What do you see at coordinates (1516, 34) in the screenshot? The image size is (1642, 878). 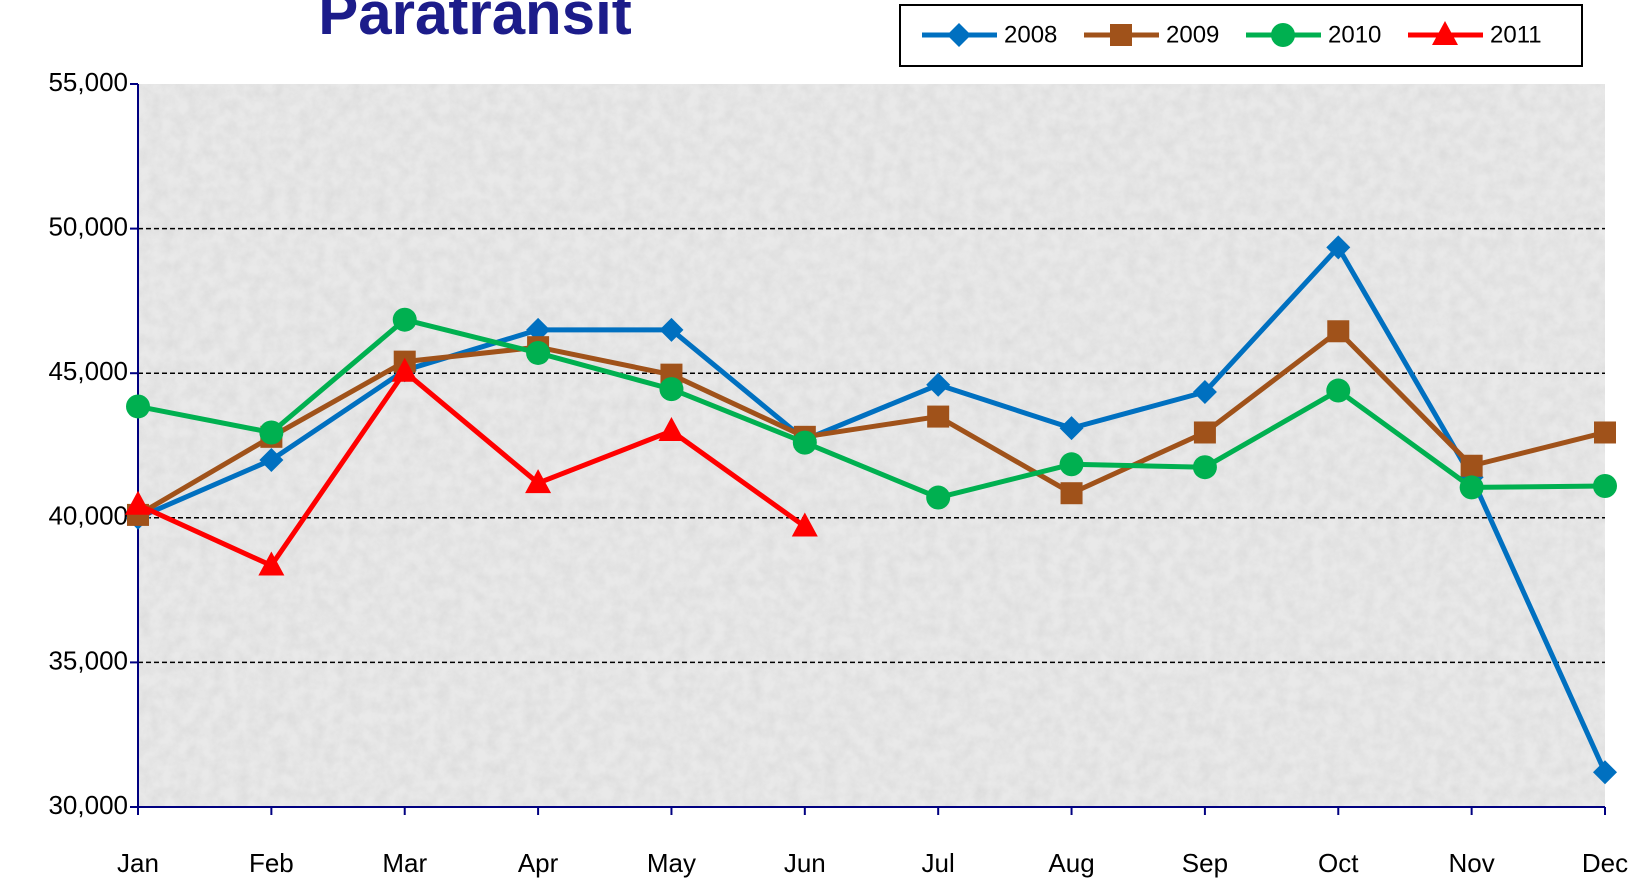 I see `legend-label: 2011` at bounding box center [1516, 34].